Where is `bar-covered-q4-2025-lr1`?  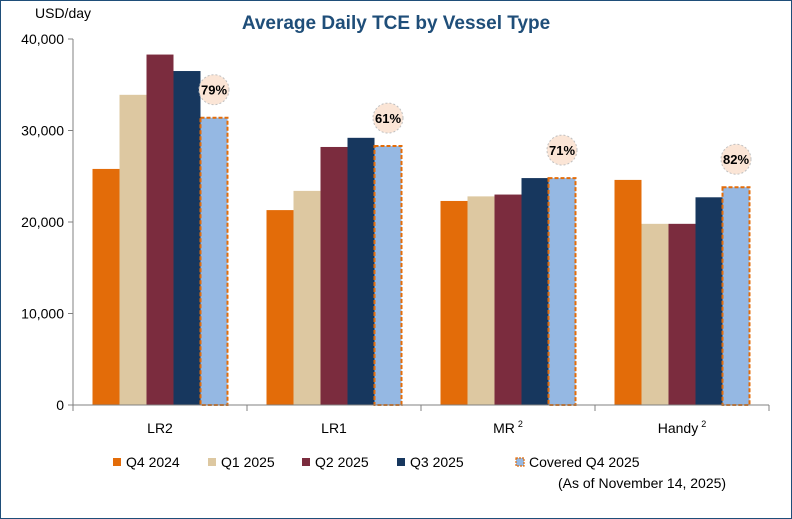 bar-covered-q4-2025-lr1 is located at coordinates (388, 275).